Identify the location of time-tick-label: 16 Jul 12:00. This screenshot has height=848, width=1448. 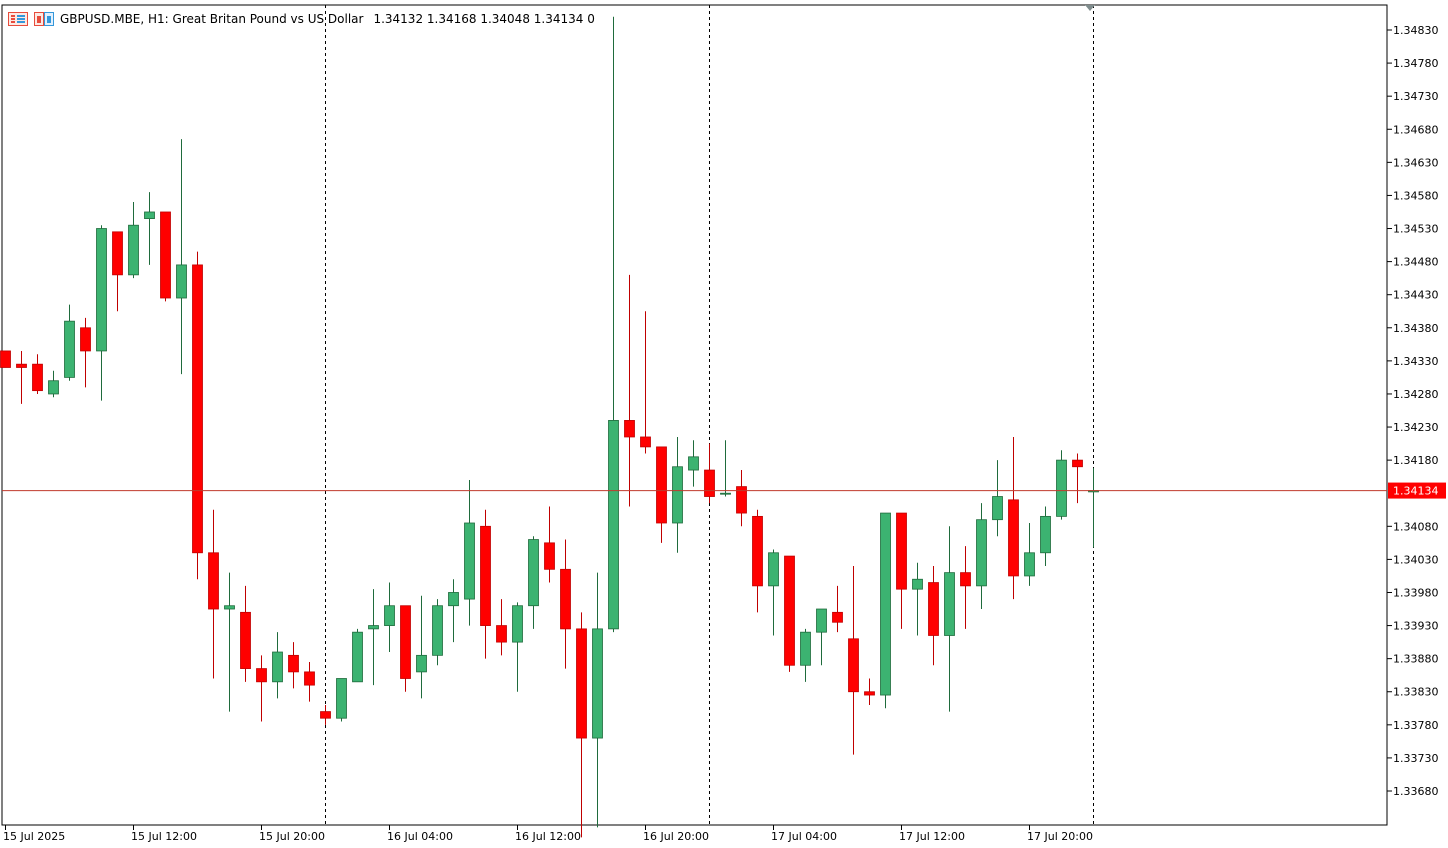
(548, 836).